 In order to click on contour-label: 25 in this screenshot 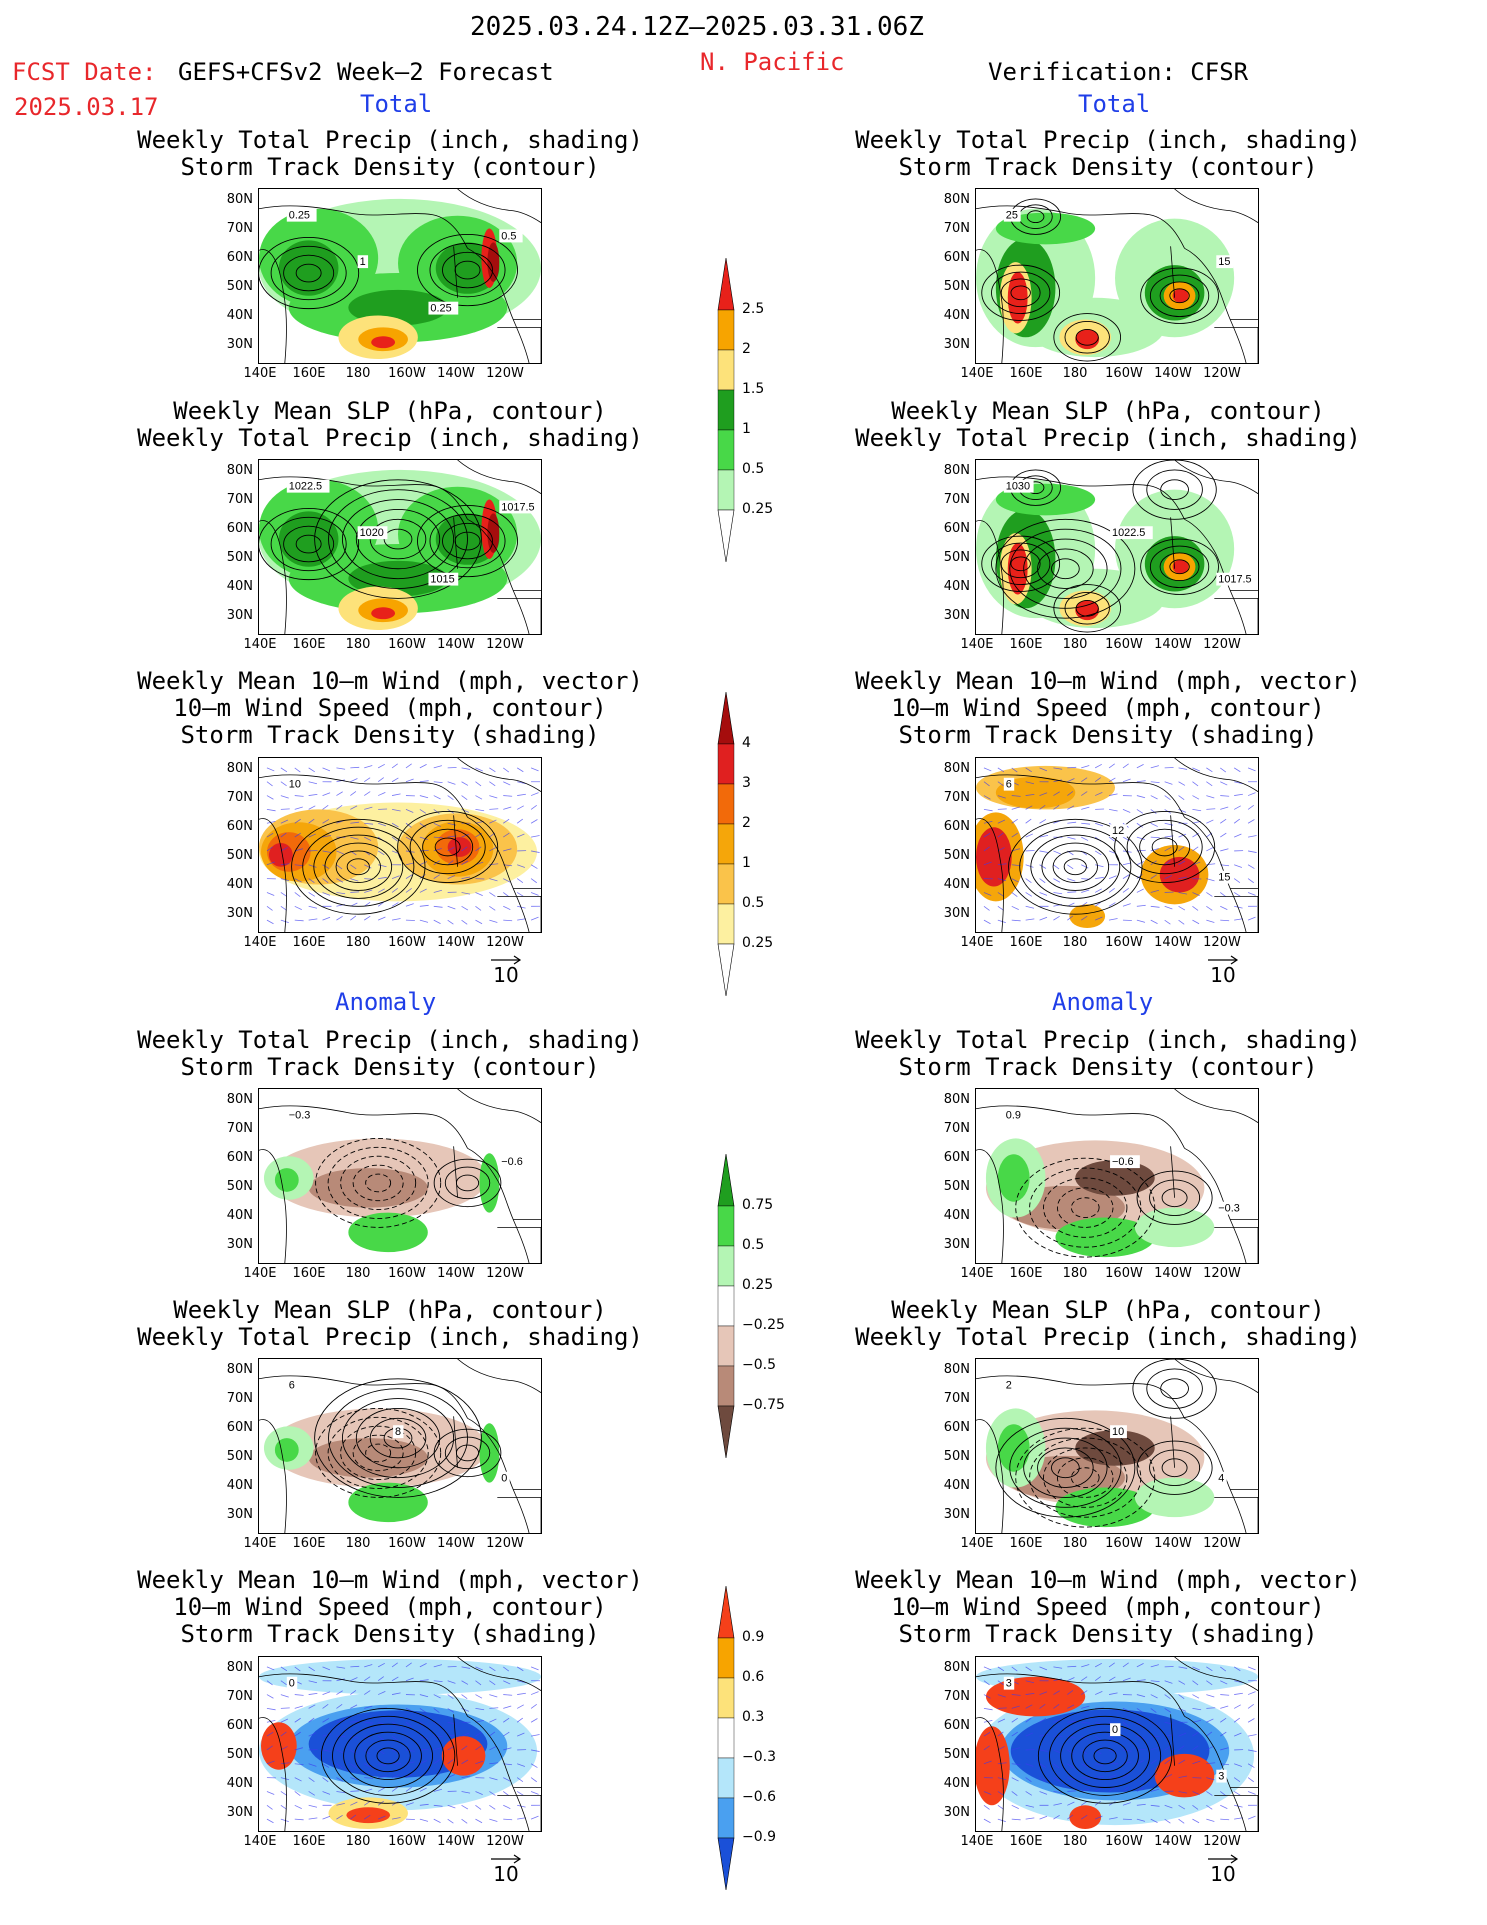, I will do `click(1012, 216)`.